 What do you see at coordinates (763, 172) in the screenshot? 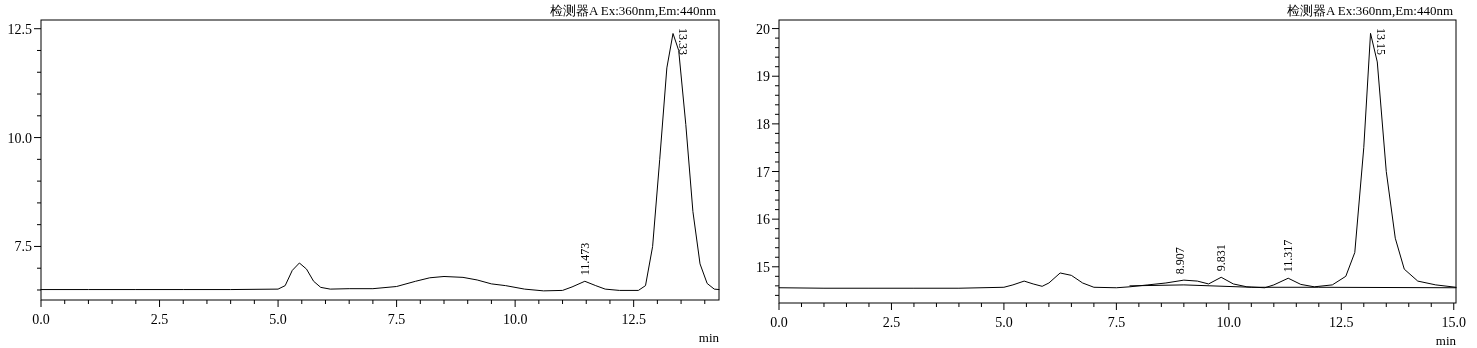
I see `y-tick-label: 17` at bounding box center [763, 172].